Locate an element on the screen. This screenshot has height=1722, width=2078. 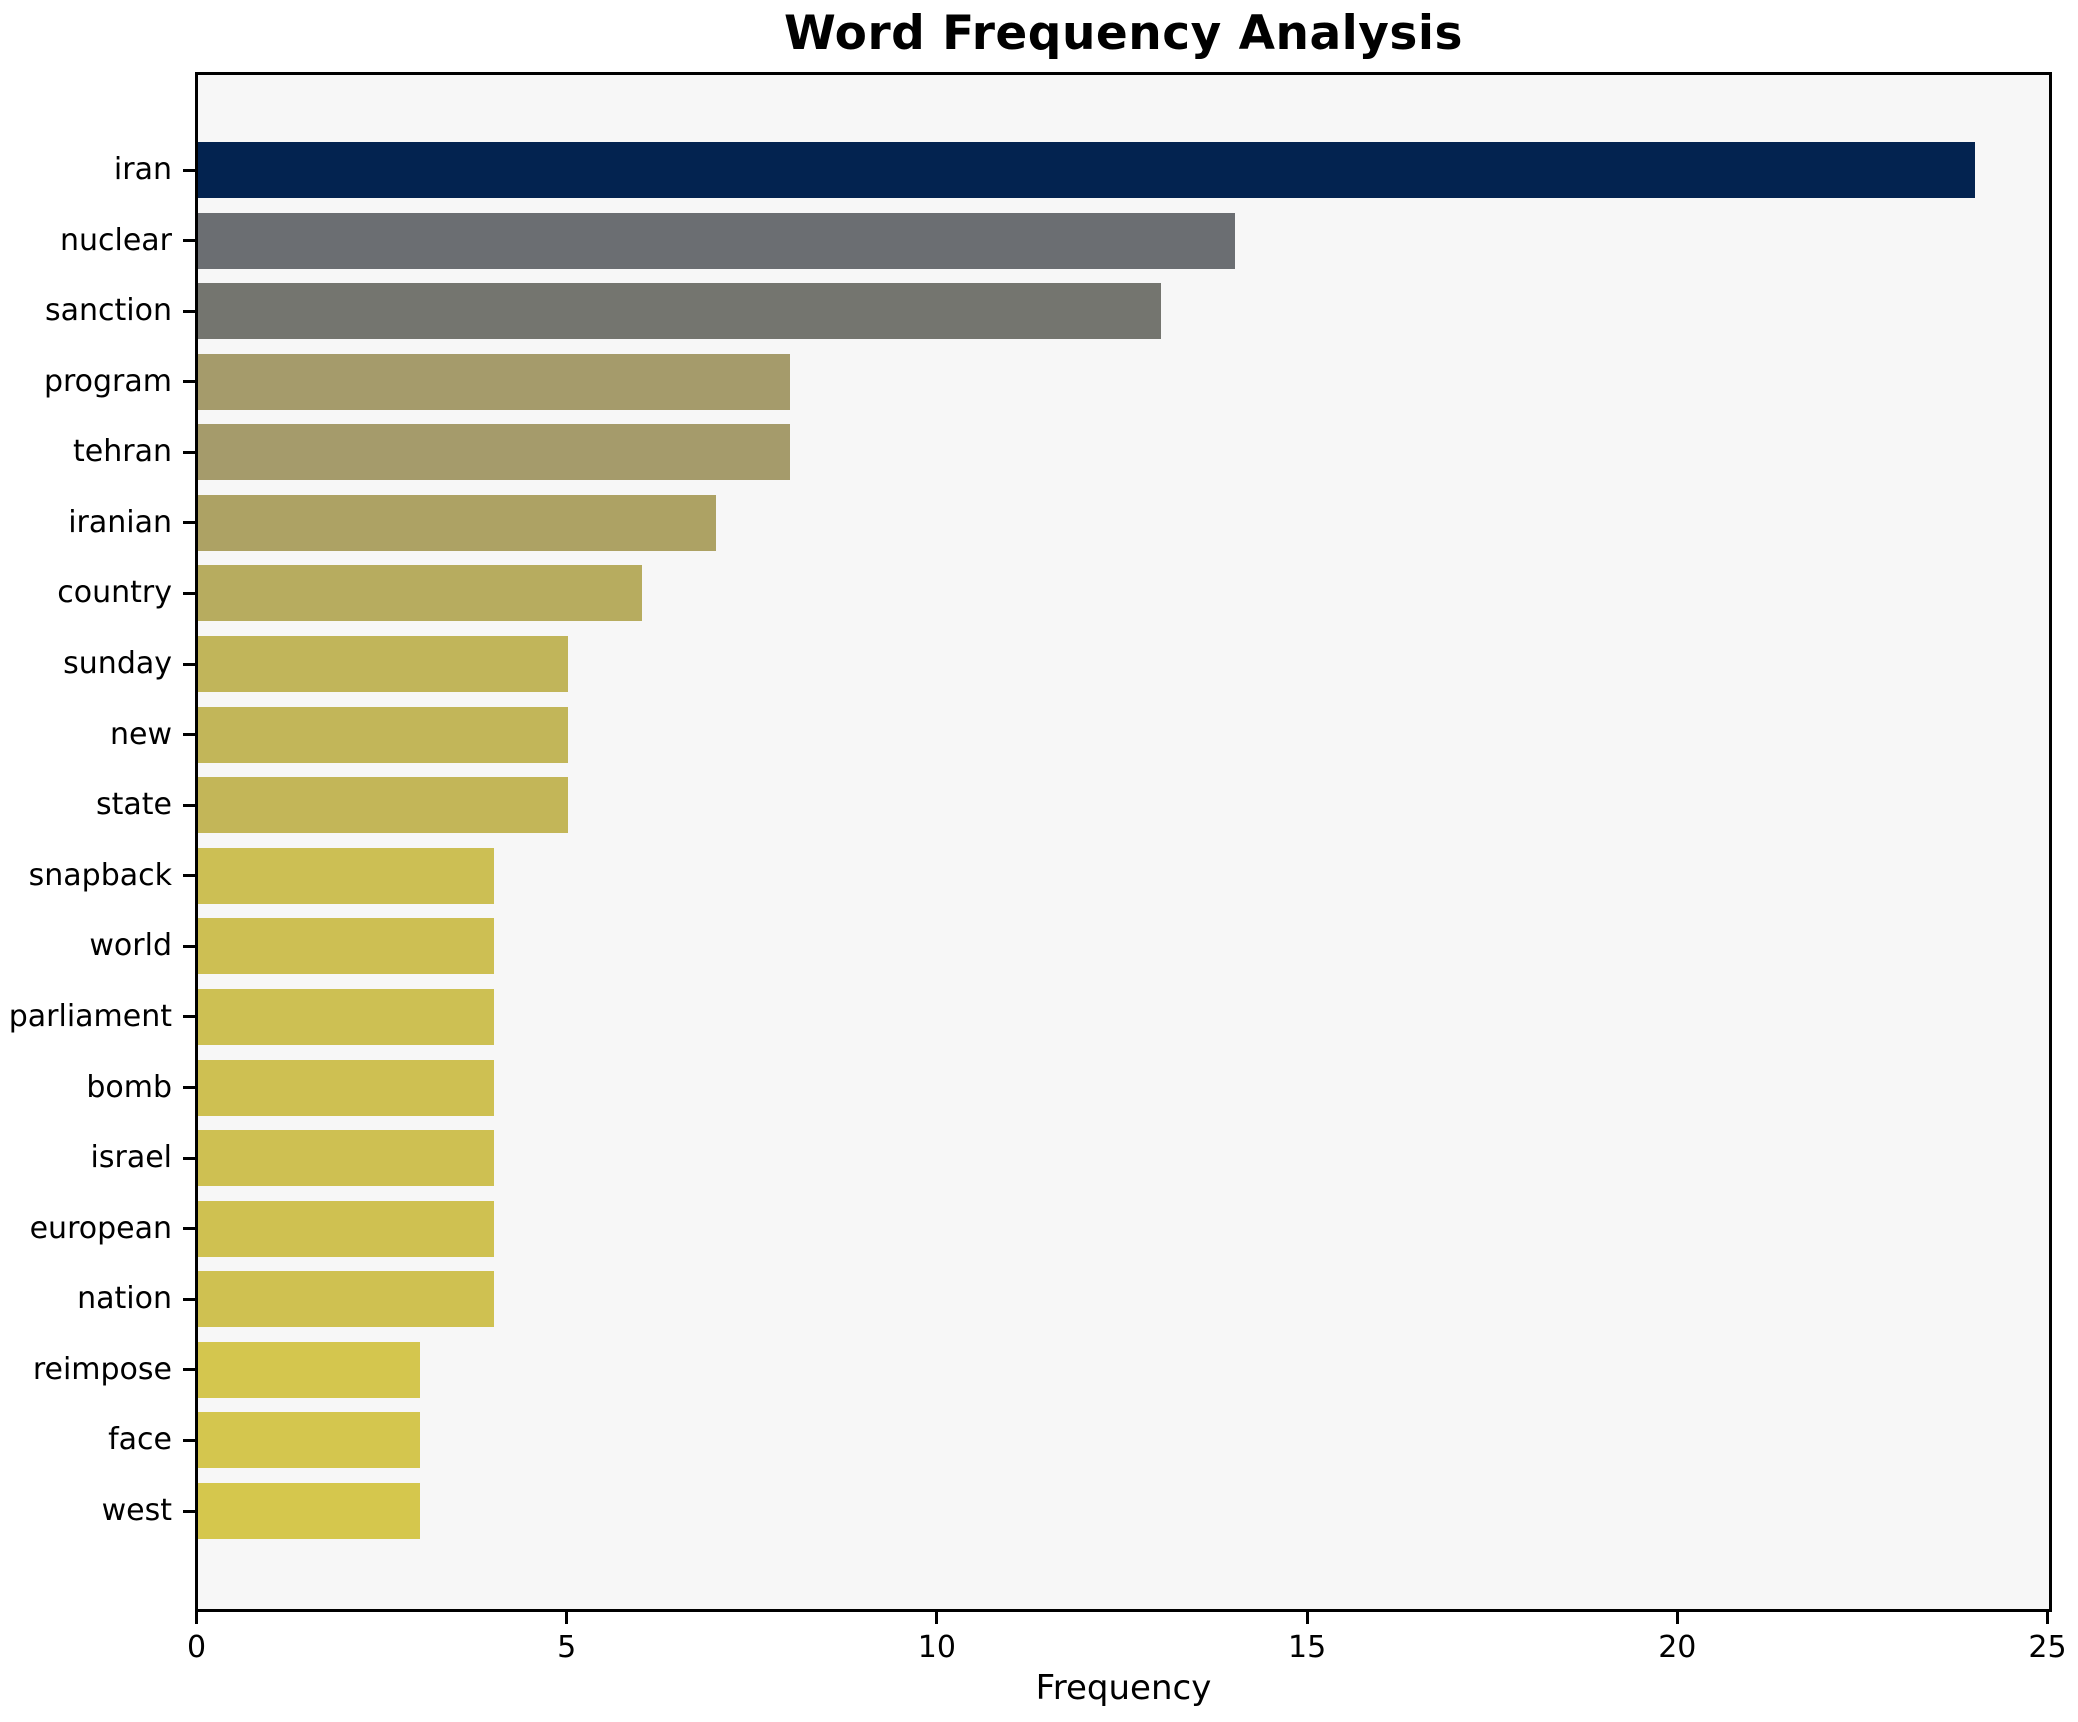
bar-bomb is located at coordinates (346, 1087).